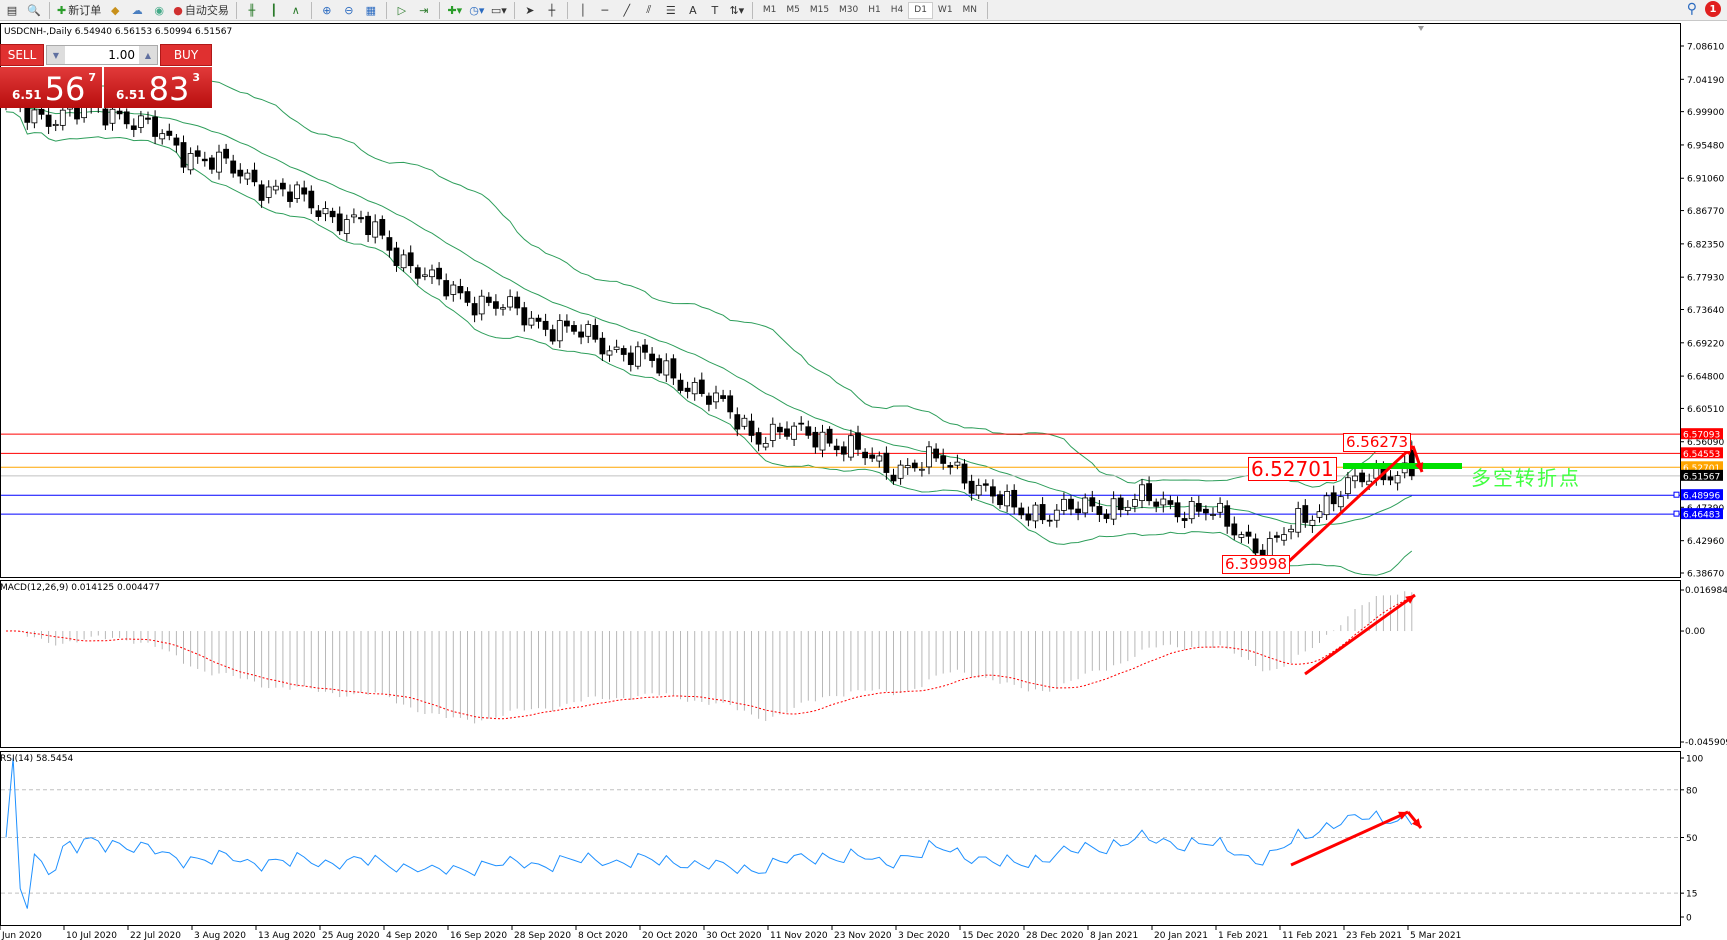 The image size is (1727, 940). Describe the element at coordinates (945, 10) in the screenshot. I see `timeframe-w1: W1` at that location.